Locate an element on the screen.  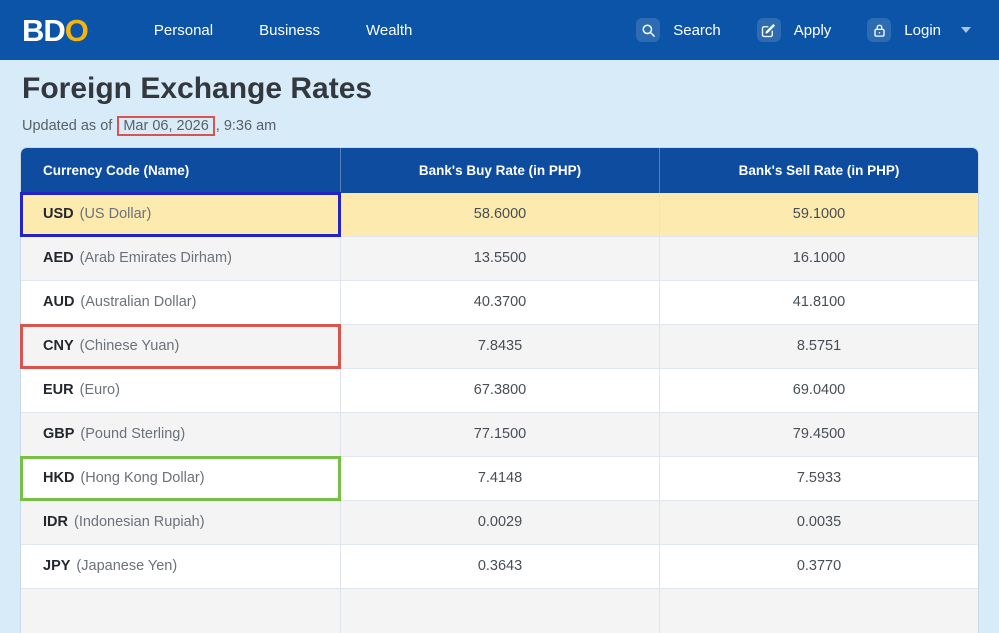
currency-name: (Hong Kong Dollar) is located at coordinates (142, 478).